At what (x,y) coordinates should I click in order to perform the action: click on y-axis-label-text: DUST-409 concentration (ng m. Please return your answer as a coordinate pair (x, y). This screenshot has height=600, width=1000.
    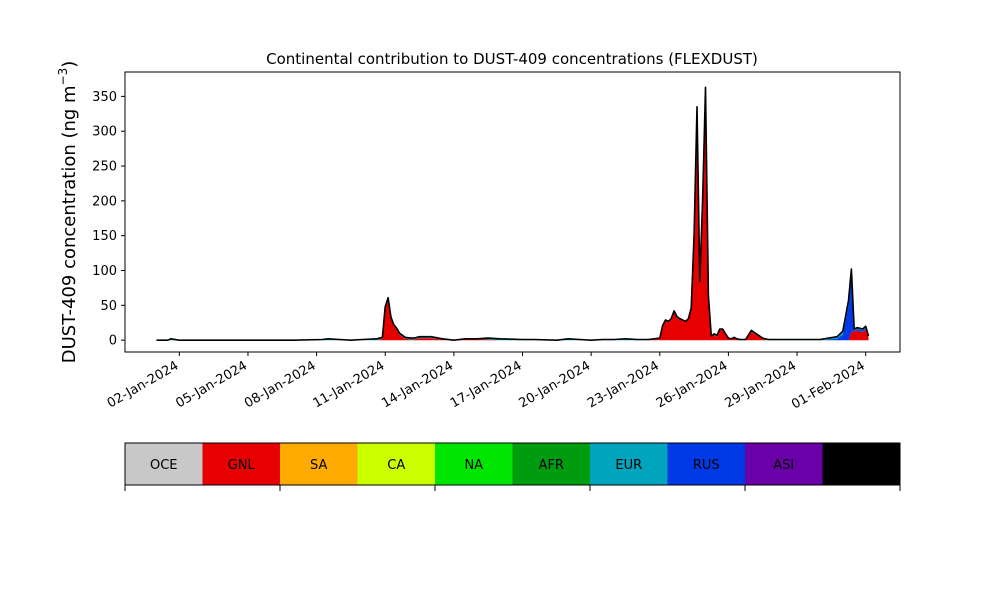
    Looking at the image, I should click on (69, 224).